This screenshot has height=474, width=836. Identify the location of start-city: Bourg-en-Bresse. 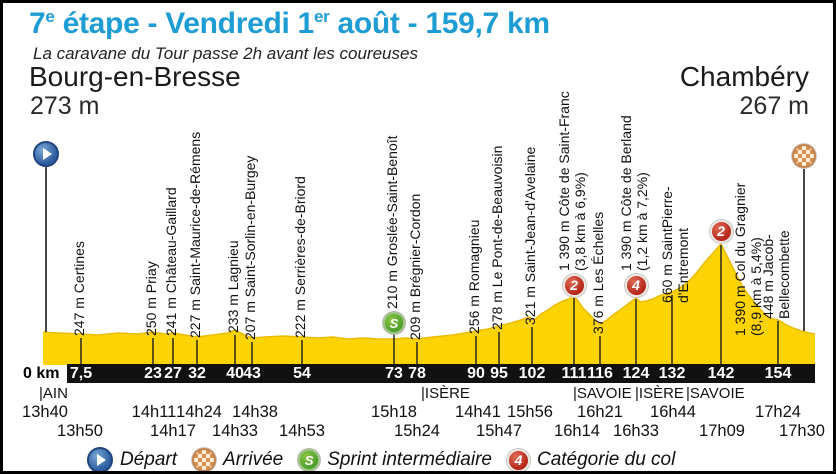
(135, 76).